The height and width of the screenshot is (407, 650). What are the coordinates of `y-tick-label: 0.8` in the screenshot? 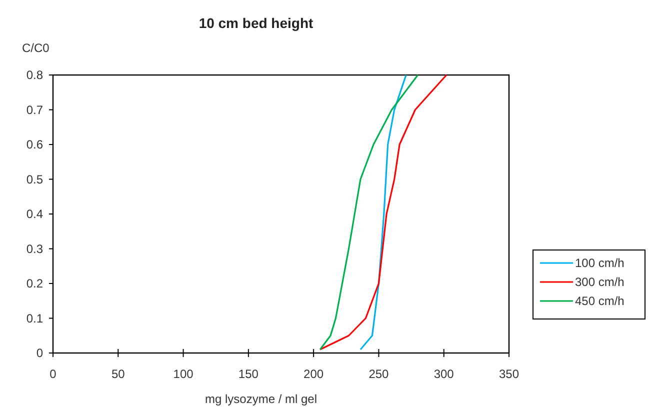 It's located at (35, 75).